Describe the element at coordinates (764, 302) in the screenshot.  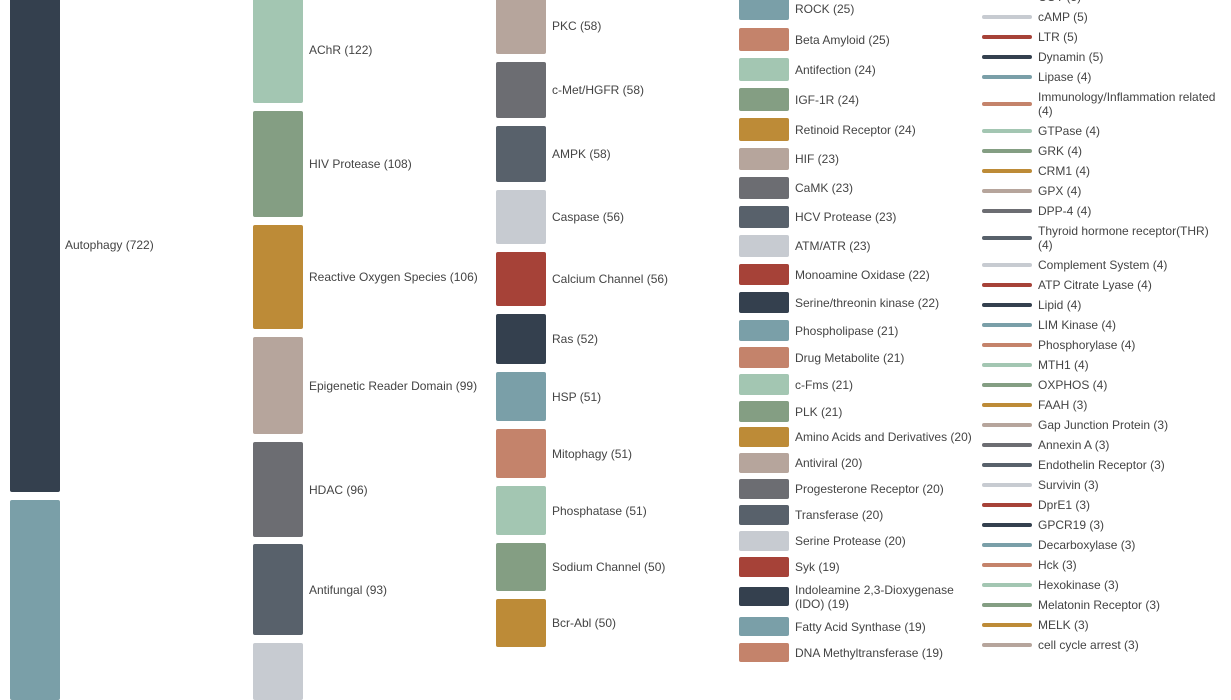
I see `bar-serine-threonin-kinase` at that location.